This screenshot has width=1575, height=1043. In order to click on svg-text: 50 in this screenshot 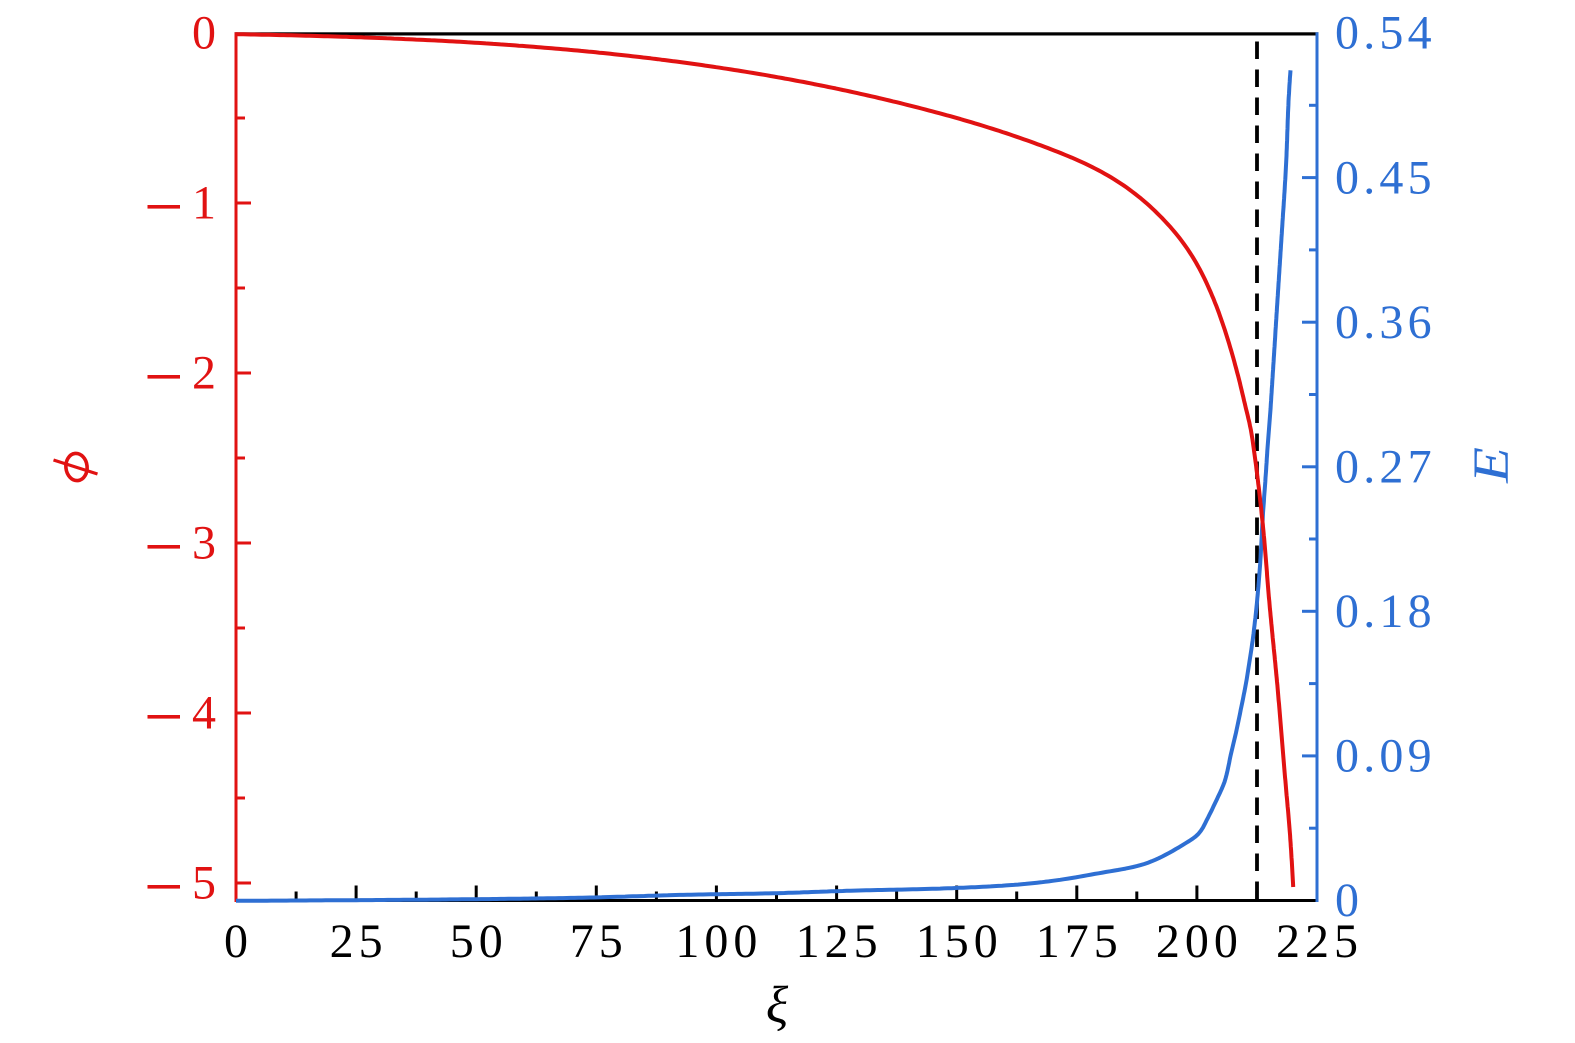, I will do `click(479, 941)`.